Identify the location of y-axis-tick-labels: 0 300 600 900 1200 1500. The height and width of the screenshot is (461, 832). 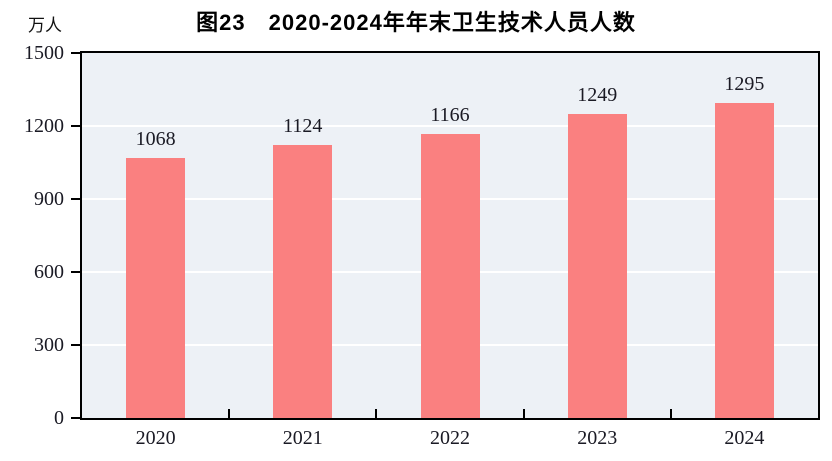
(32, 235).